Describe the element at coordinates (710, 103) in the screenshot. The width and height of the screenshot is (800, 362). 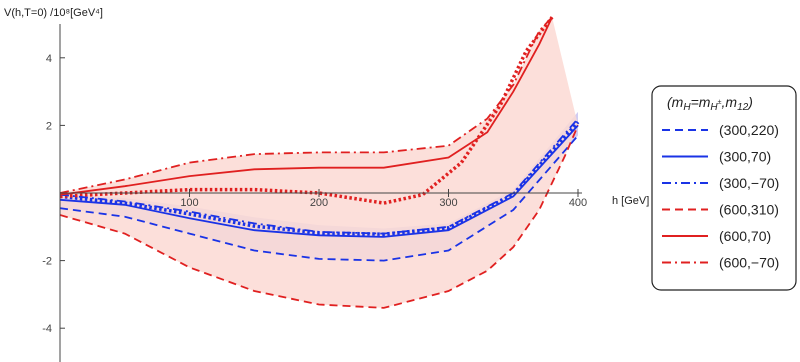
I see `legend-title: (mH=mH±,m12)` at that location.